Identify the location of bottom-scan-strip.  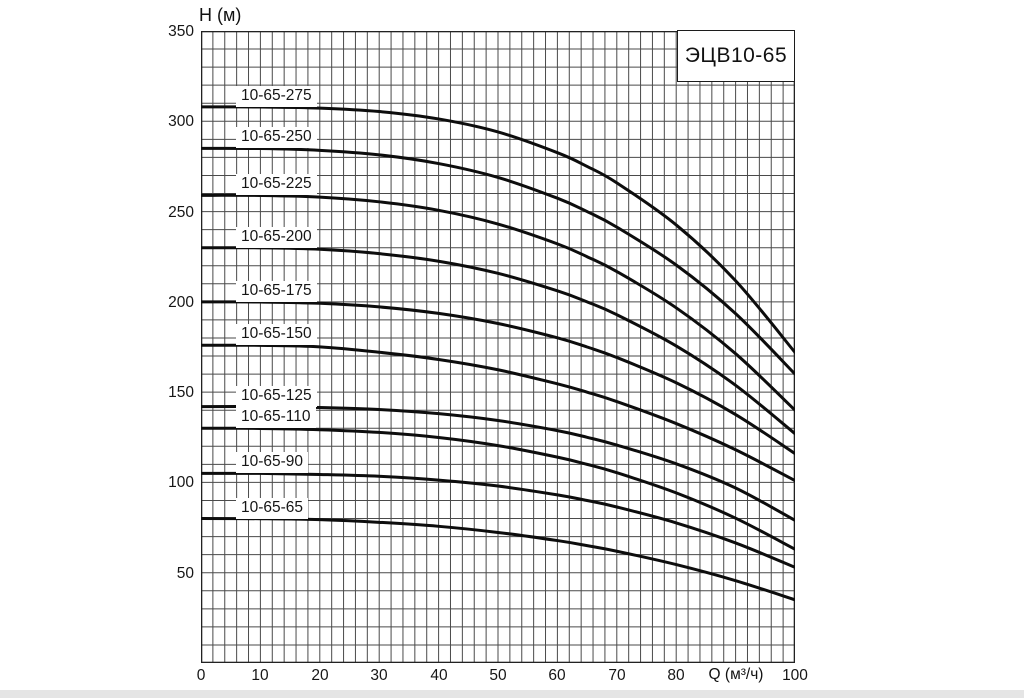
(512, 694).